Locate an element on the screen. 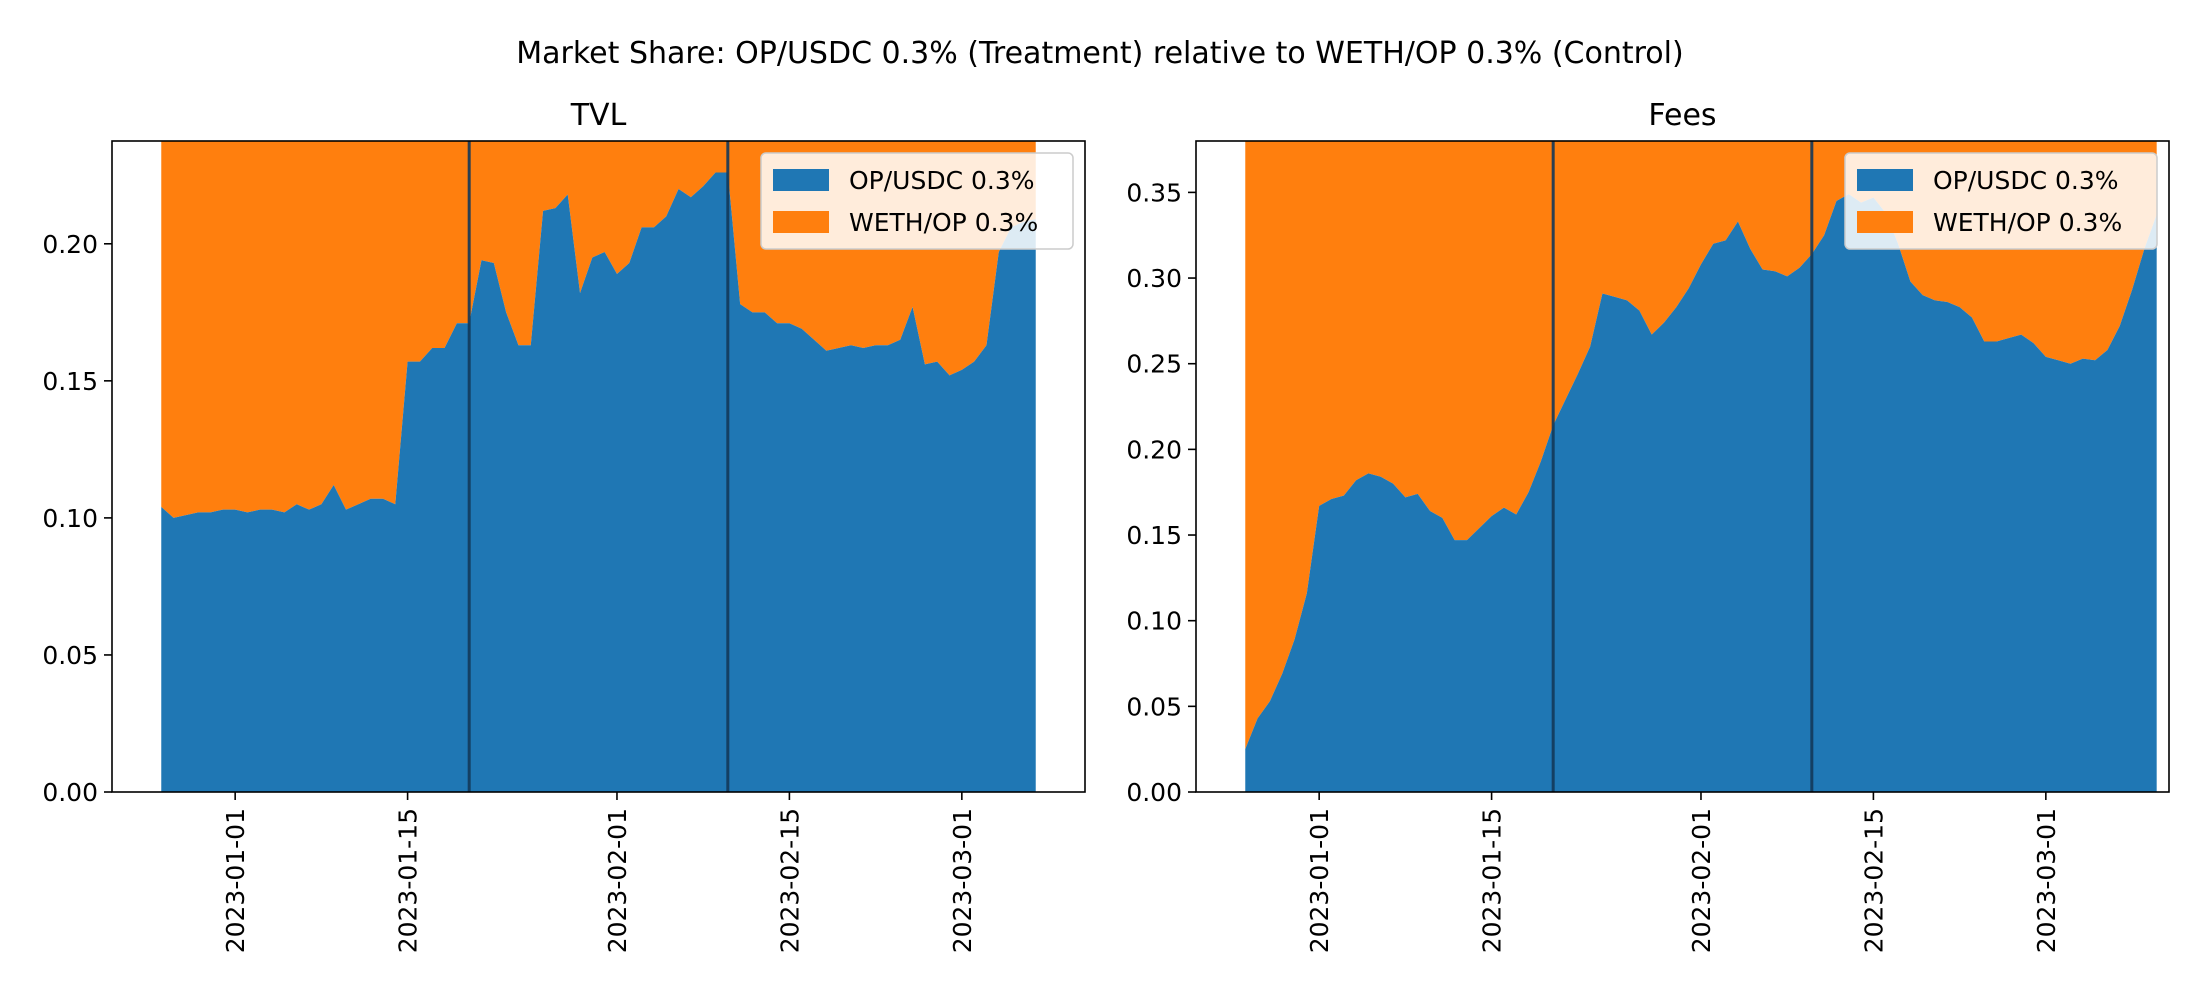 This screenshot has width=2200, height=1000. panel-title: Fees is located at coordinates (1682, 115).